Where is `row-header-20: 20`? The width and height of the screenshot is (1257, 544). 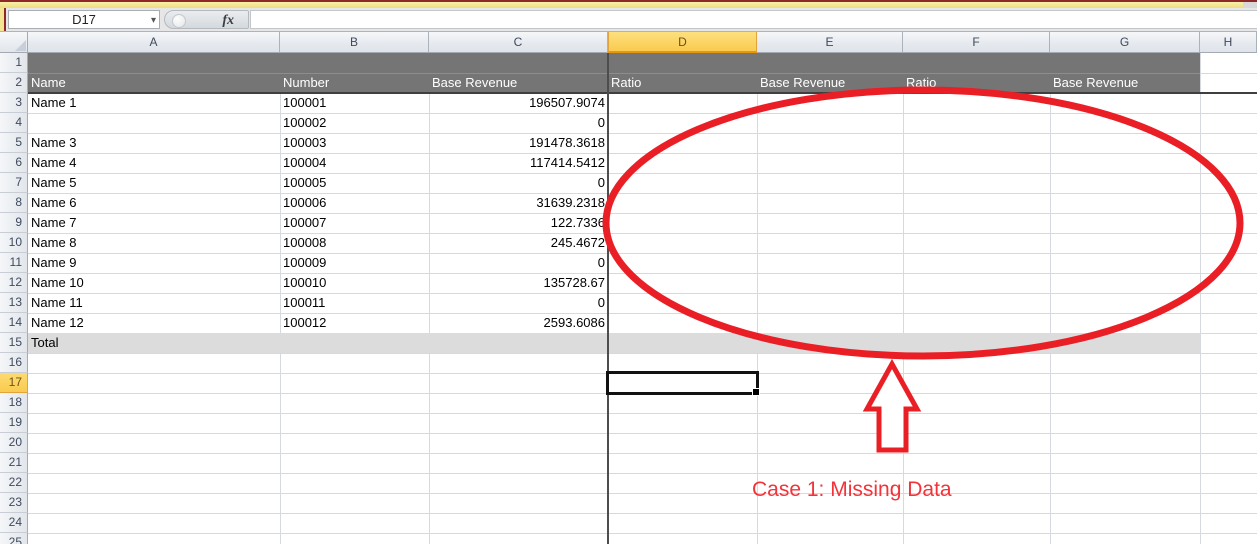 row-header-20: 20 is located at coordinates (14, 443).